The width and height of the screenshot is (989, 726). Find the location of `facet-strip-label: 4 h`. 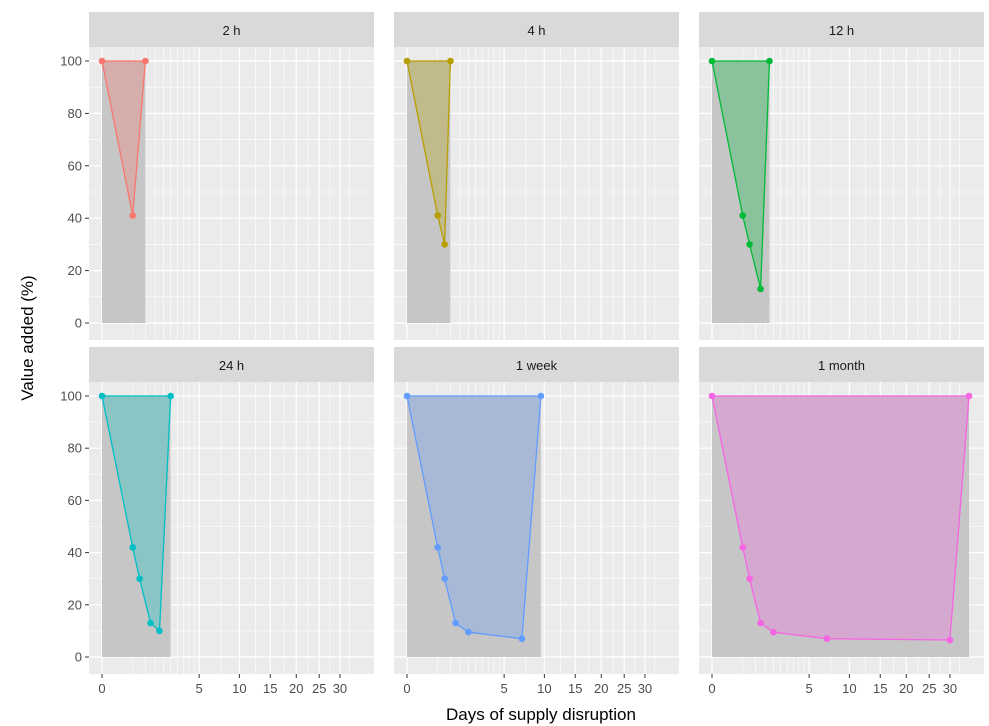

facet-strip-label: 4 h is located at coordinates (536, 30).